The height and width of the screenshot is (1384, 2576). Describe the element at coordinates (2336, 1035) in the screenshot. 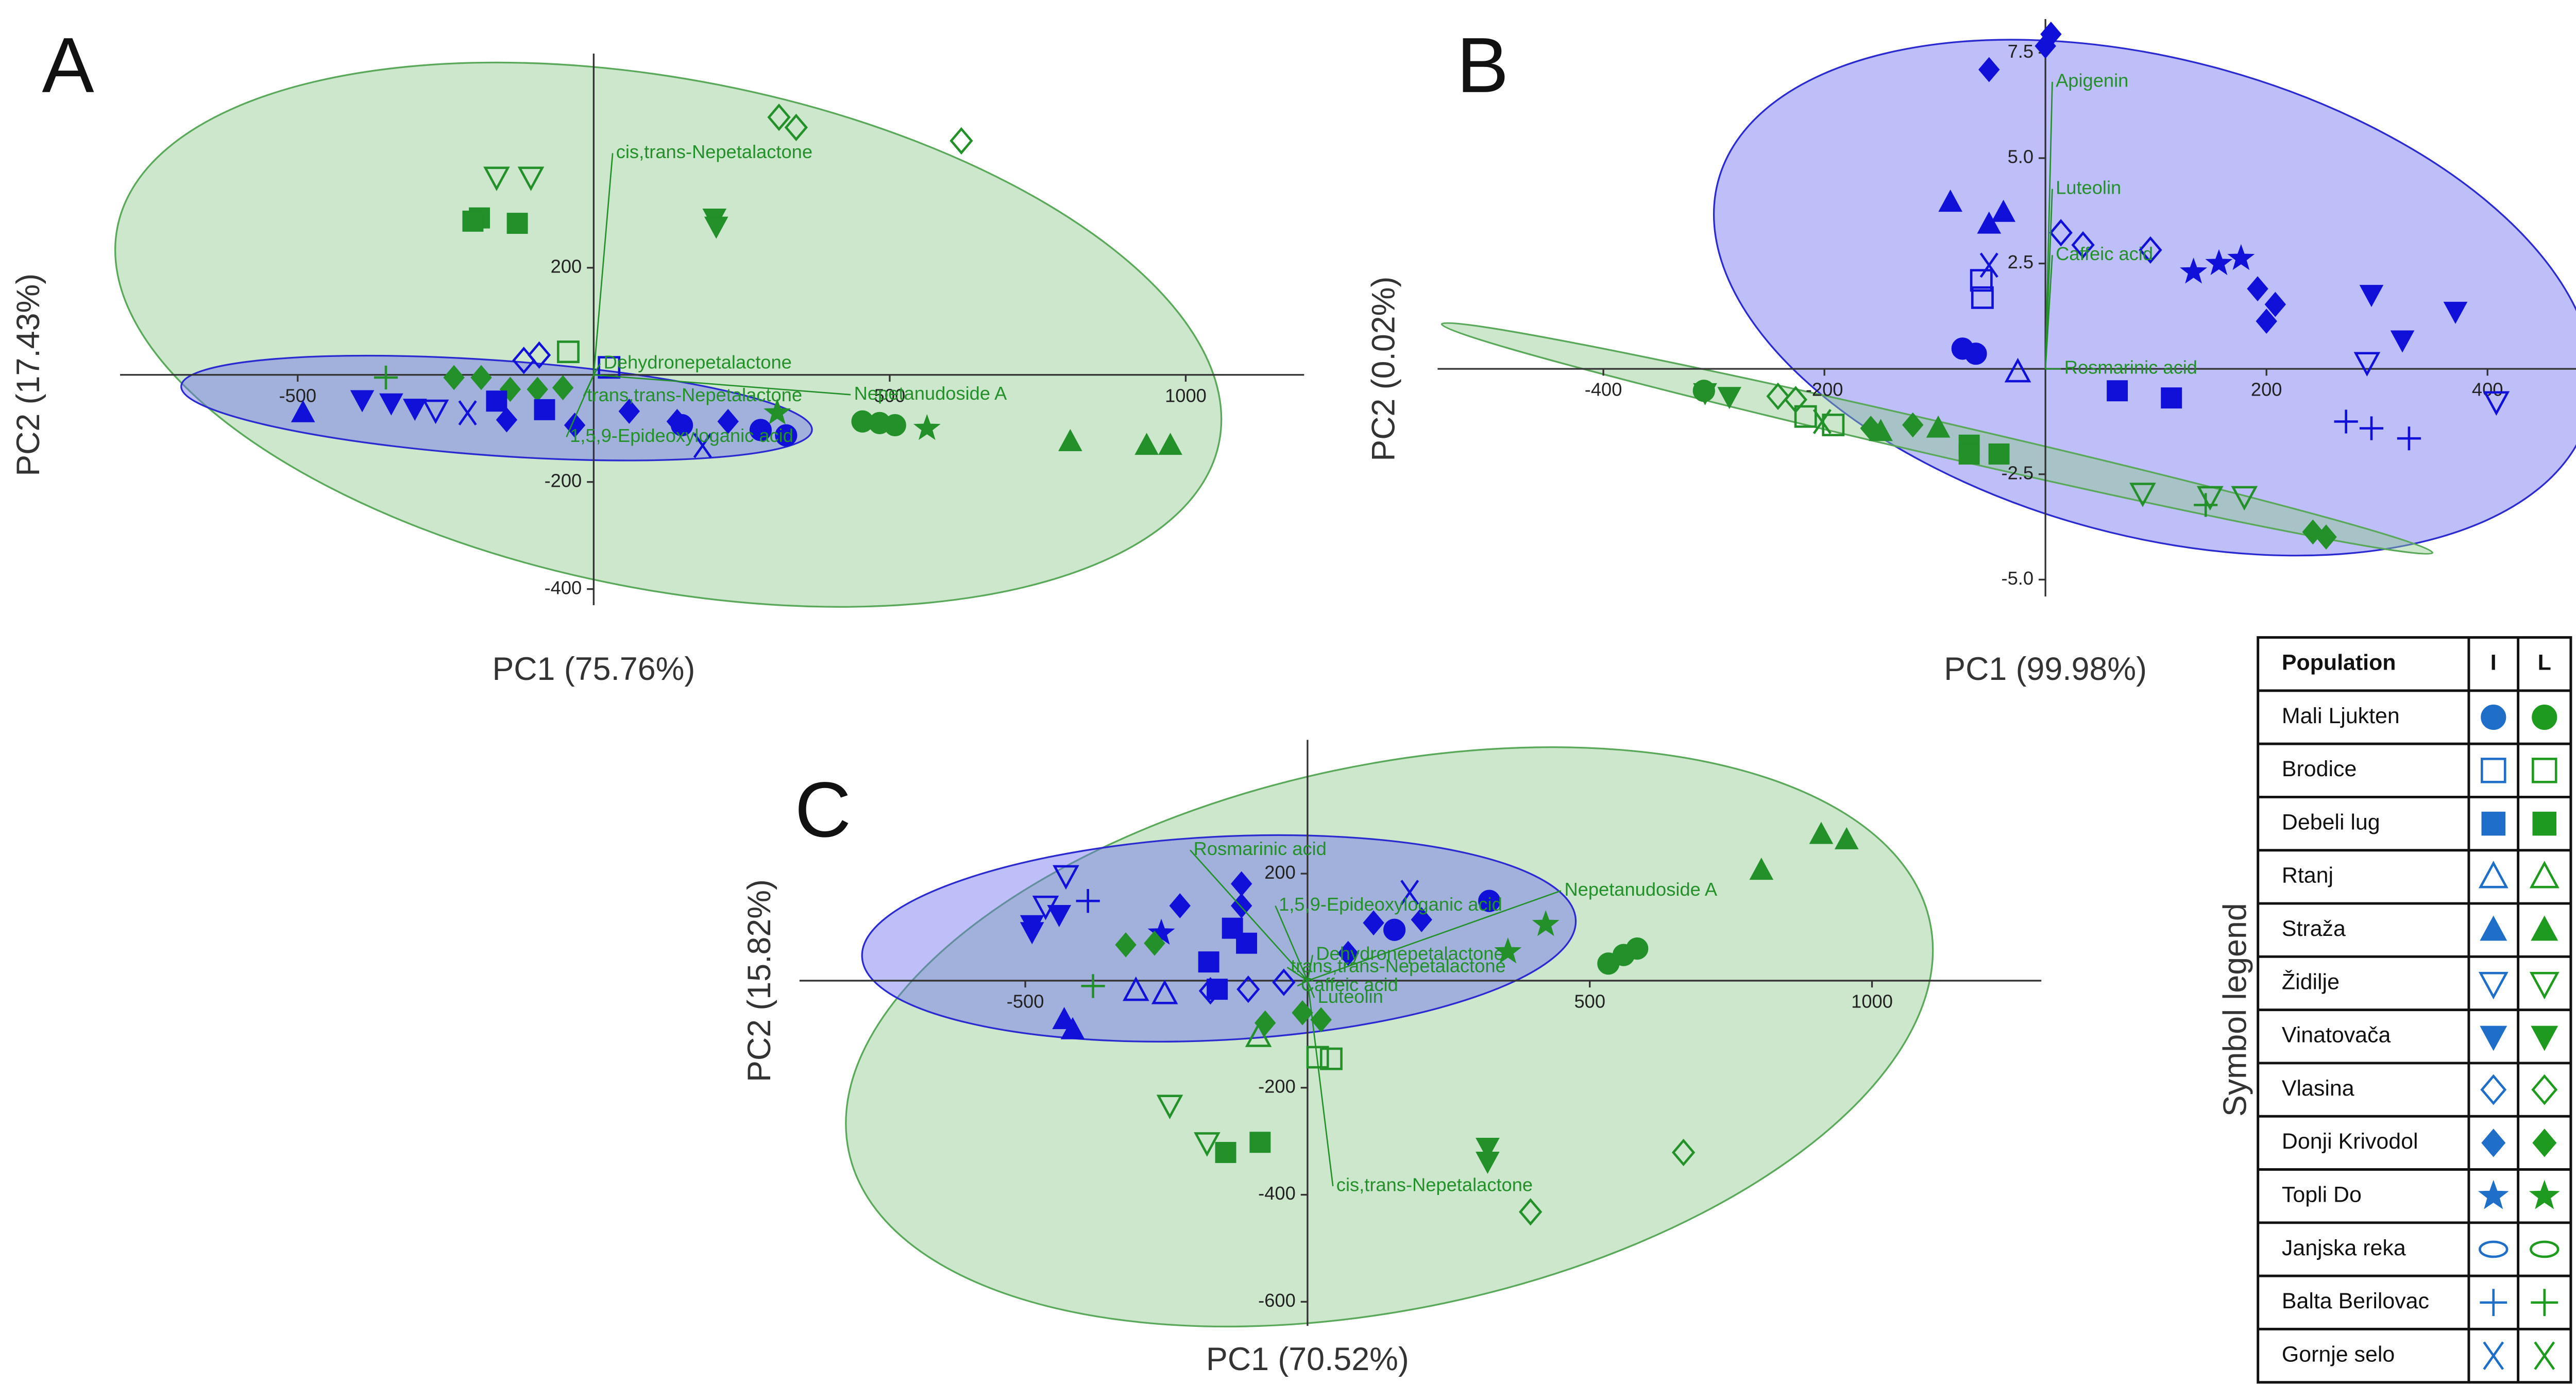

I see `legend-population: Vinatovača` at that location.